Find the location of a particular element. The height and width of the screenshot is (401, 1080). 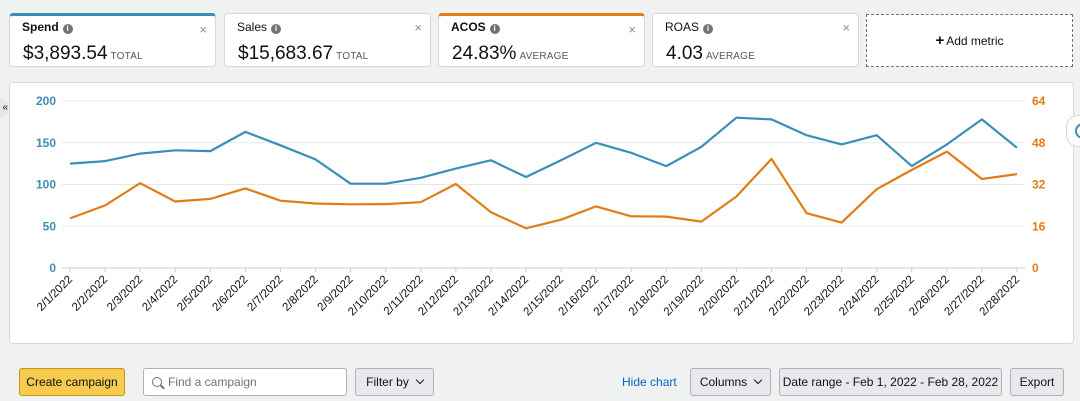

filter-by-dropdown: Filter by is located at coordinates (394, 382).